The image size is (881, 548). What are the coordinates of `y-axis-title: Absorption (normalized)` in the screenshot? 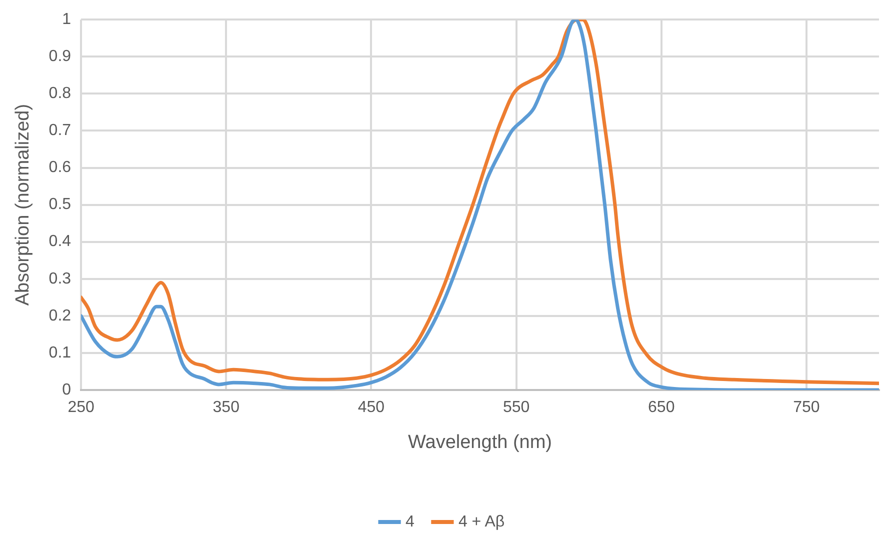 It's located at (23, 205).